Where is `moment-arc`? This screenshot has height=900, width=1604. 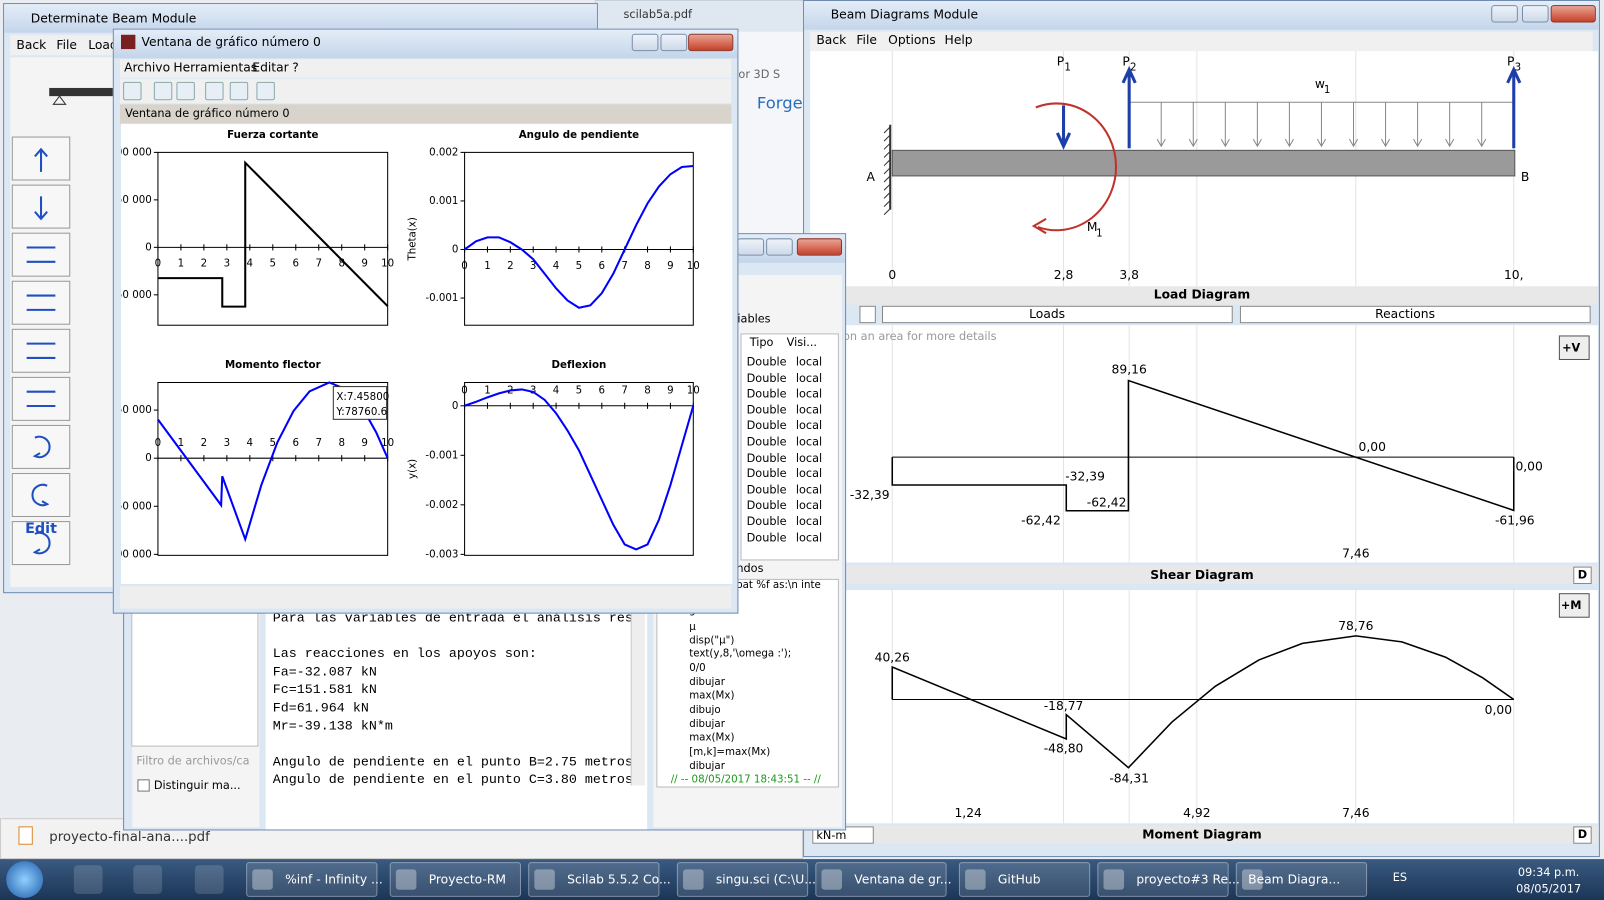 moment-arc is located at coordinates (1074, 168).